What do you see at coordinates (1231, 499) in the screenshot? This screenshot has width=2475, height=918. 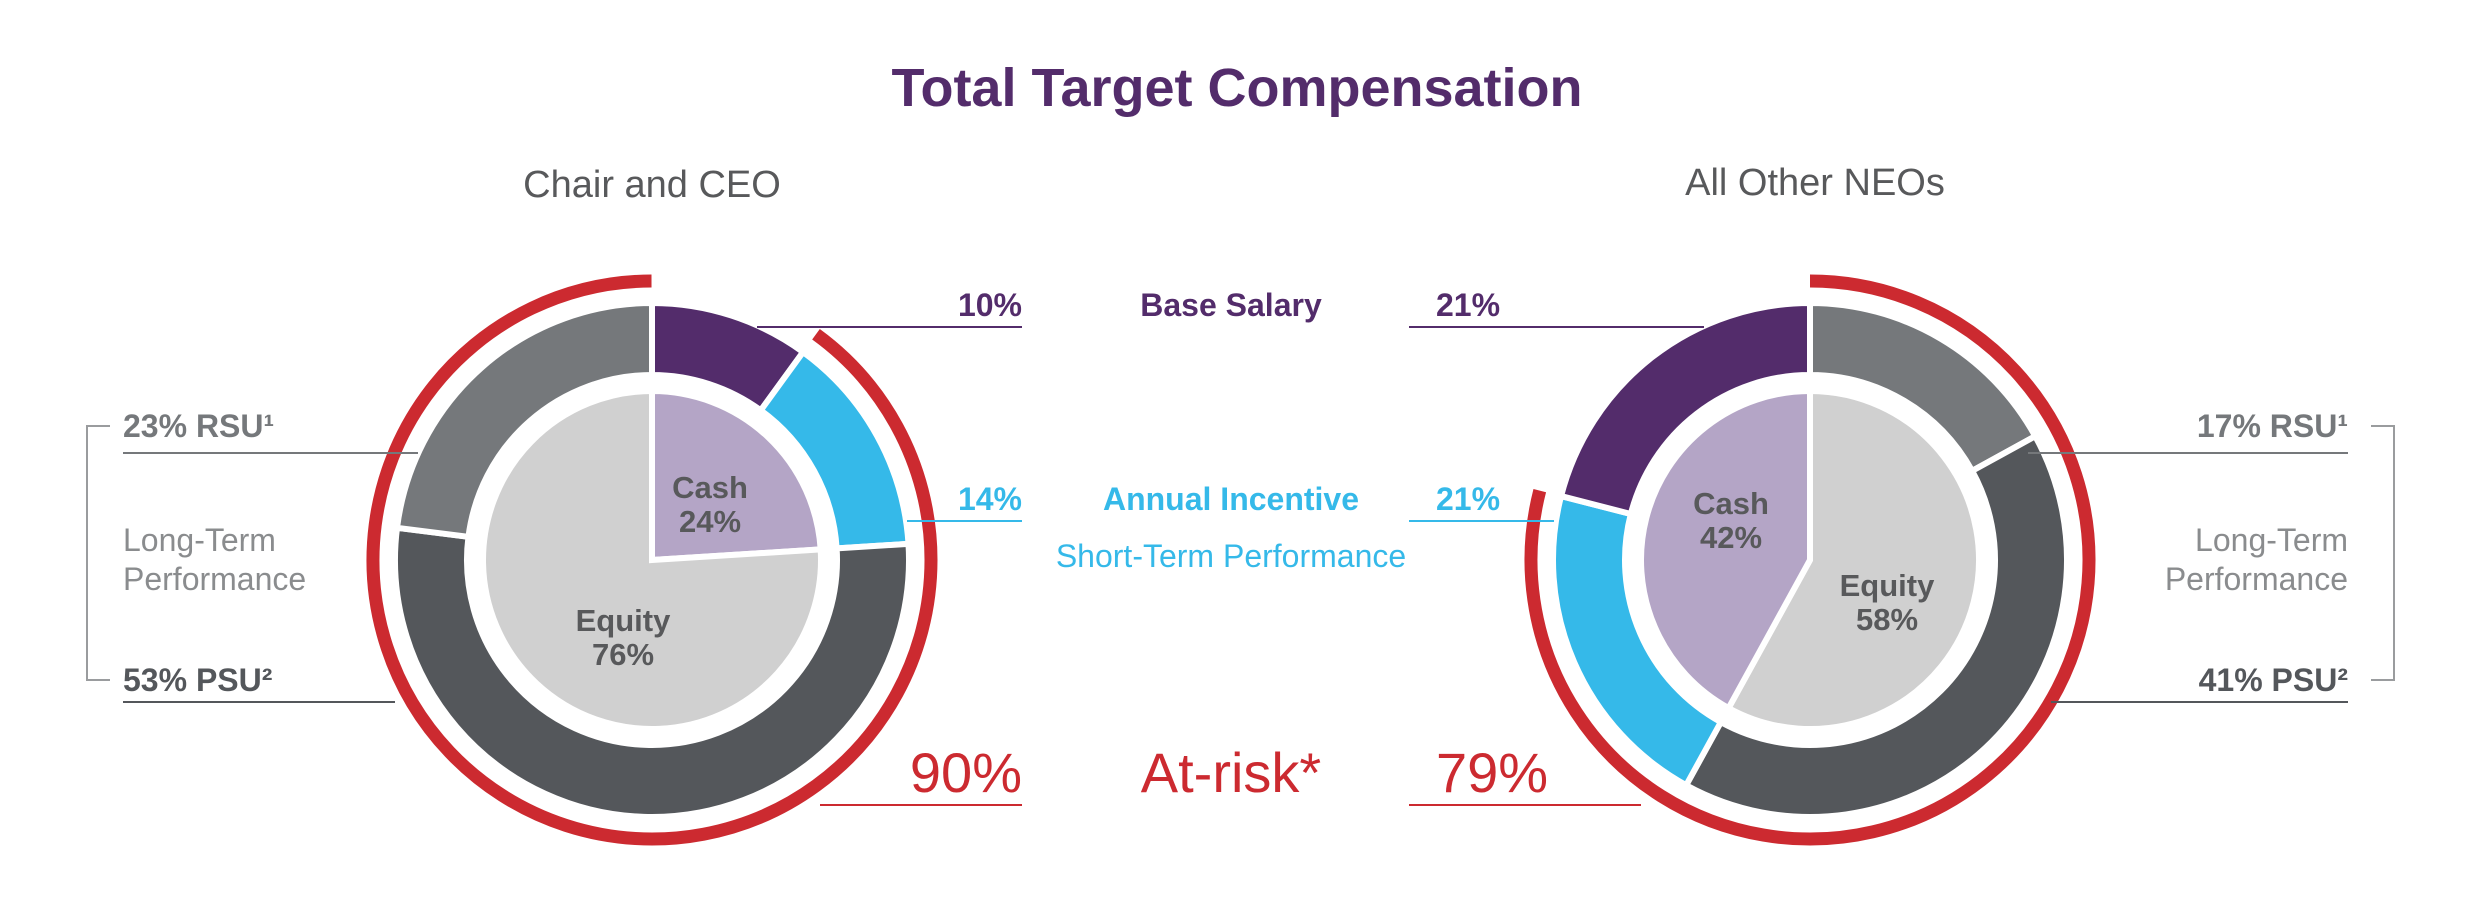 I see `annual-incentive-label: Annual Incentive` at bounding box center [1231, 499].